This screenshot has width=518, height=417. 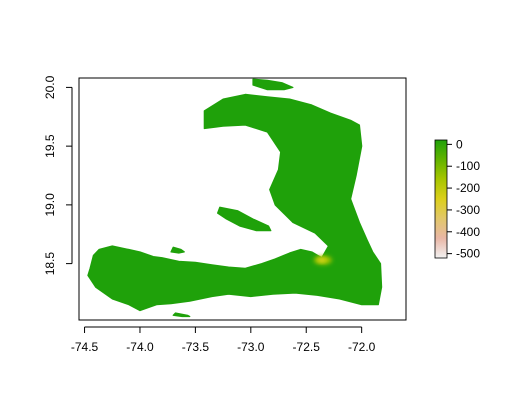 What do you see at coordinates (362, 347) in the screenshot?
I see `x-tick-label: -72.0` at bounding box center [362, 347].